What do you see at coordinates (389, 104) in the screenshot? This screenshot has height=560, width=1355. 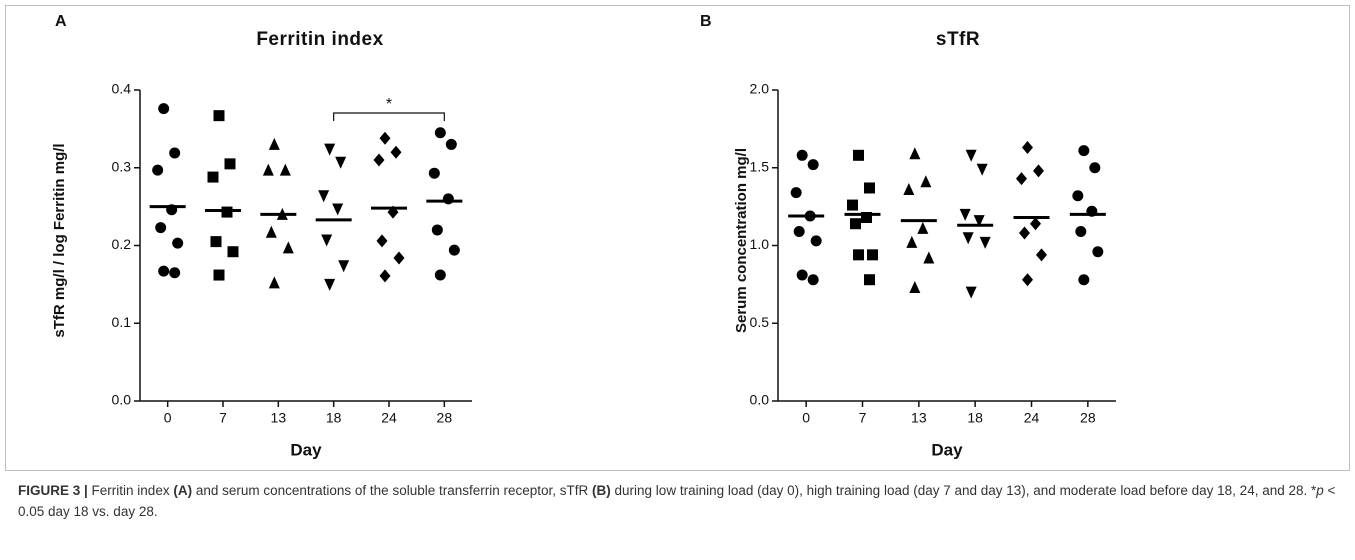 I see `significance-label: *` at bounding box center [389, 104].